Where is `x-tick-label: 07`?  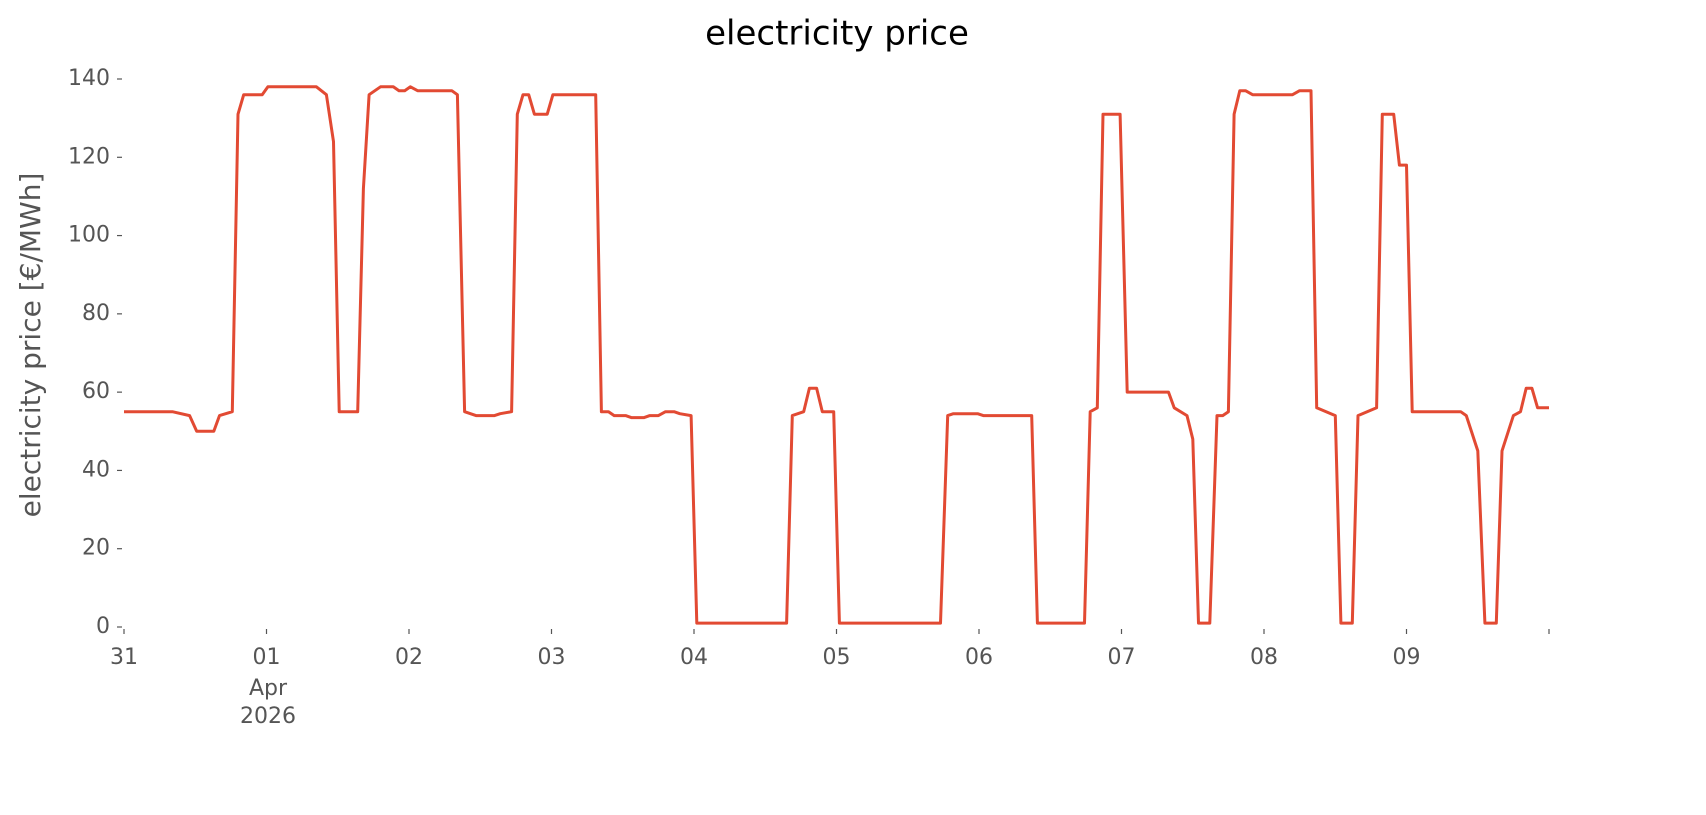 x-tick-label: 07 is located at coordinates (1122, 657).